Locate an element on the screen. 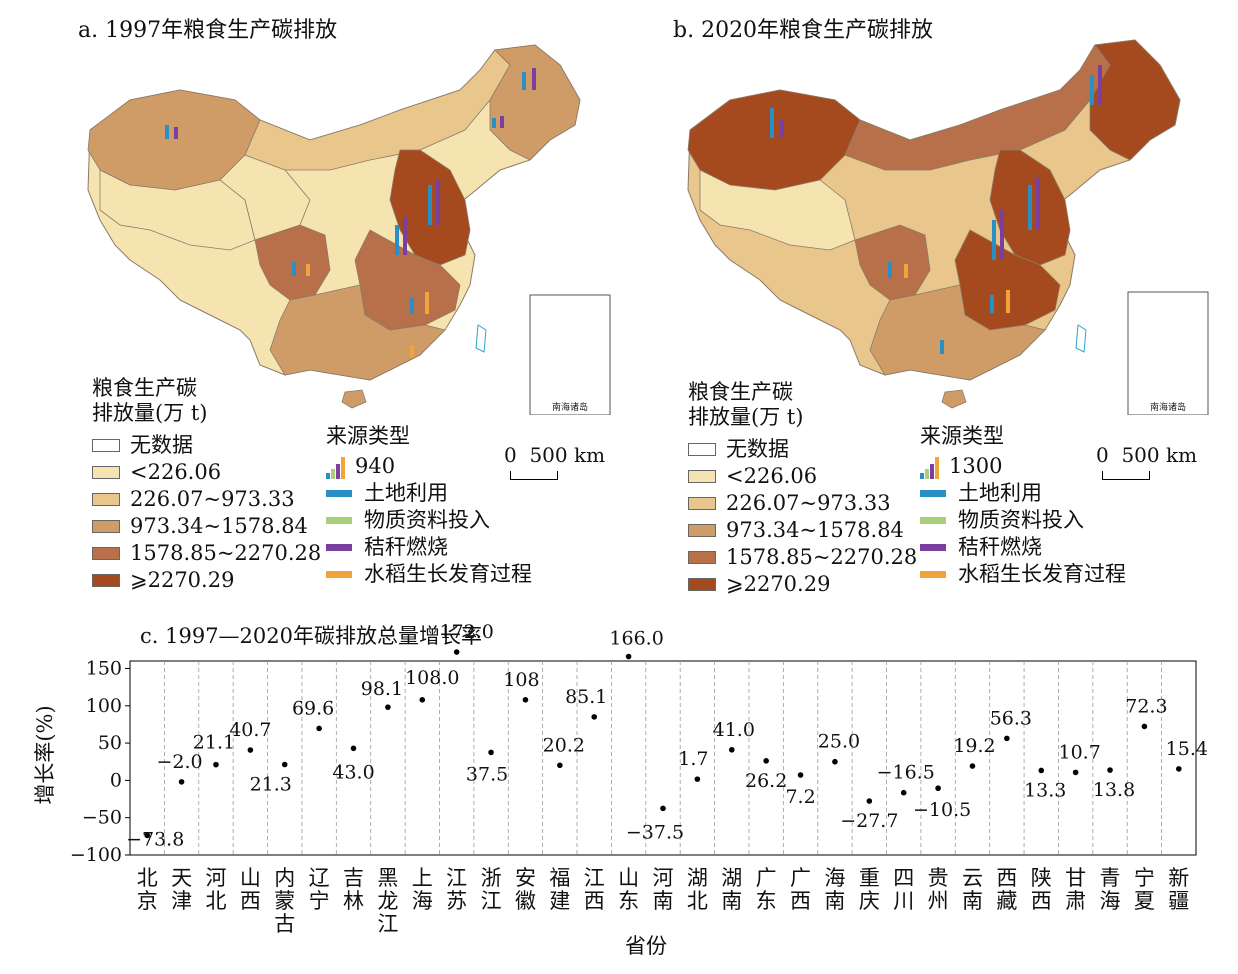 The image size is (1238, 974). data-label-13: 20.2 is located at coordinates (564, 745).